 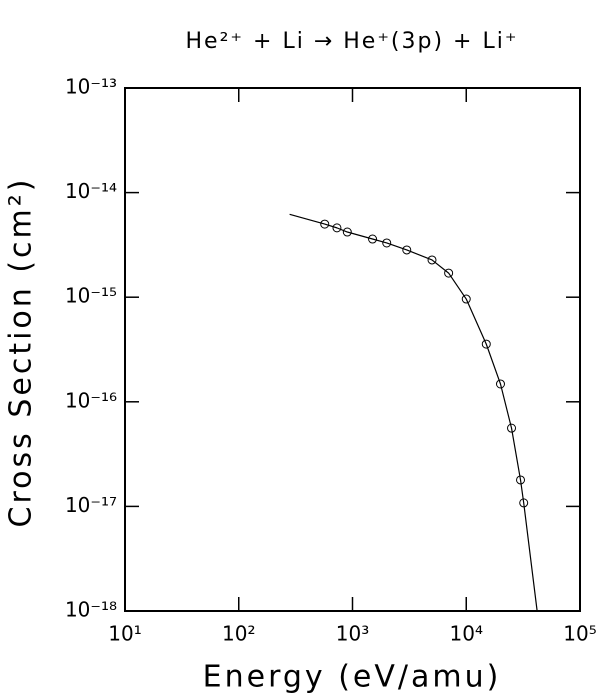 I want to click on y-axis-title: Cross Section (cm²), so click(x=21, y=352).